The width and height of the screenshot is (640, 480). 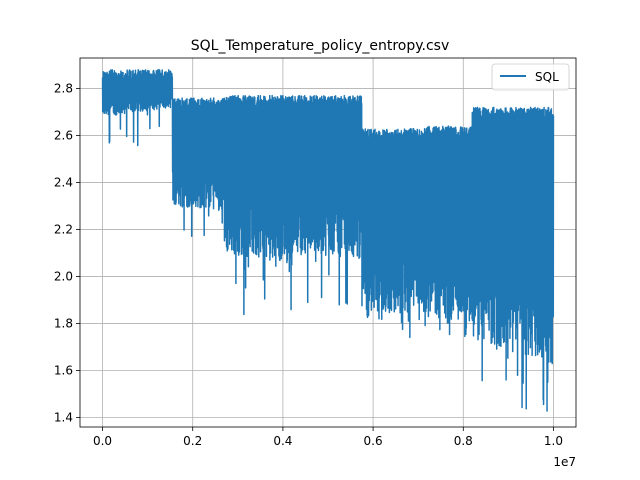 I want to click on legend-label: SQL, so click(x=547, y=77).